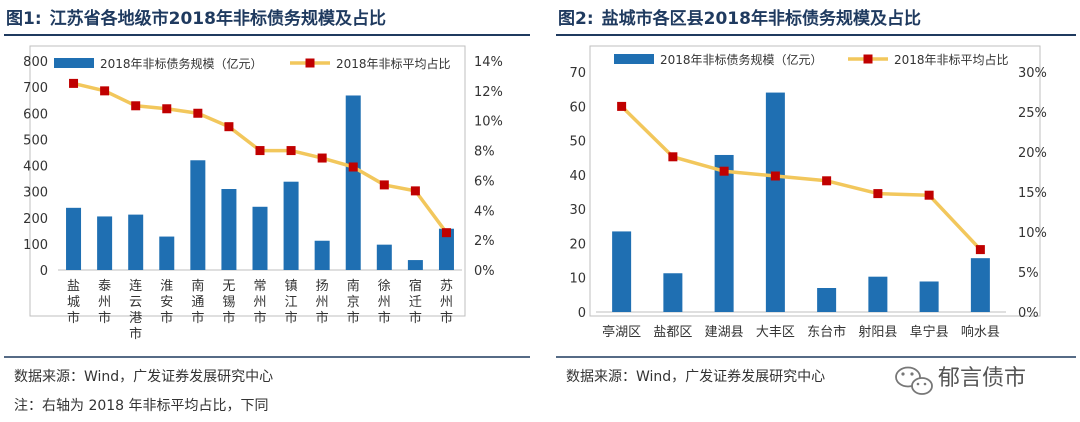 The width and height of the screenshot is (1080, 422). Describe the element at coordinates (353, 302) in the screenshot. I see `category-label: 南京市` at that location.